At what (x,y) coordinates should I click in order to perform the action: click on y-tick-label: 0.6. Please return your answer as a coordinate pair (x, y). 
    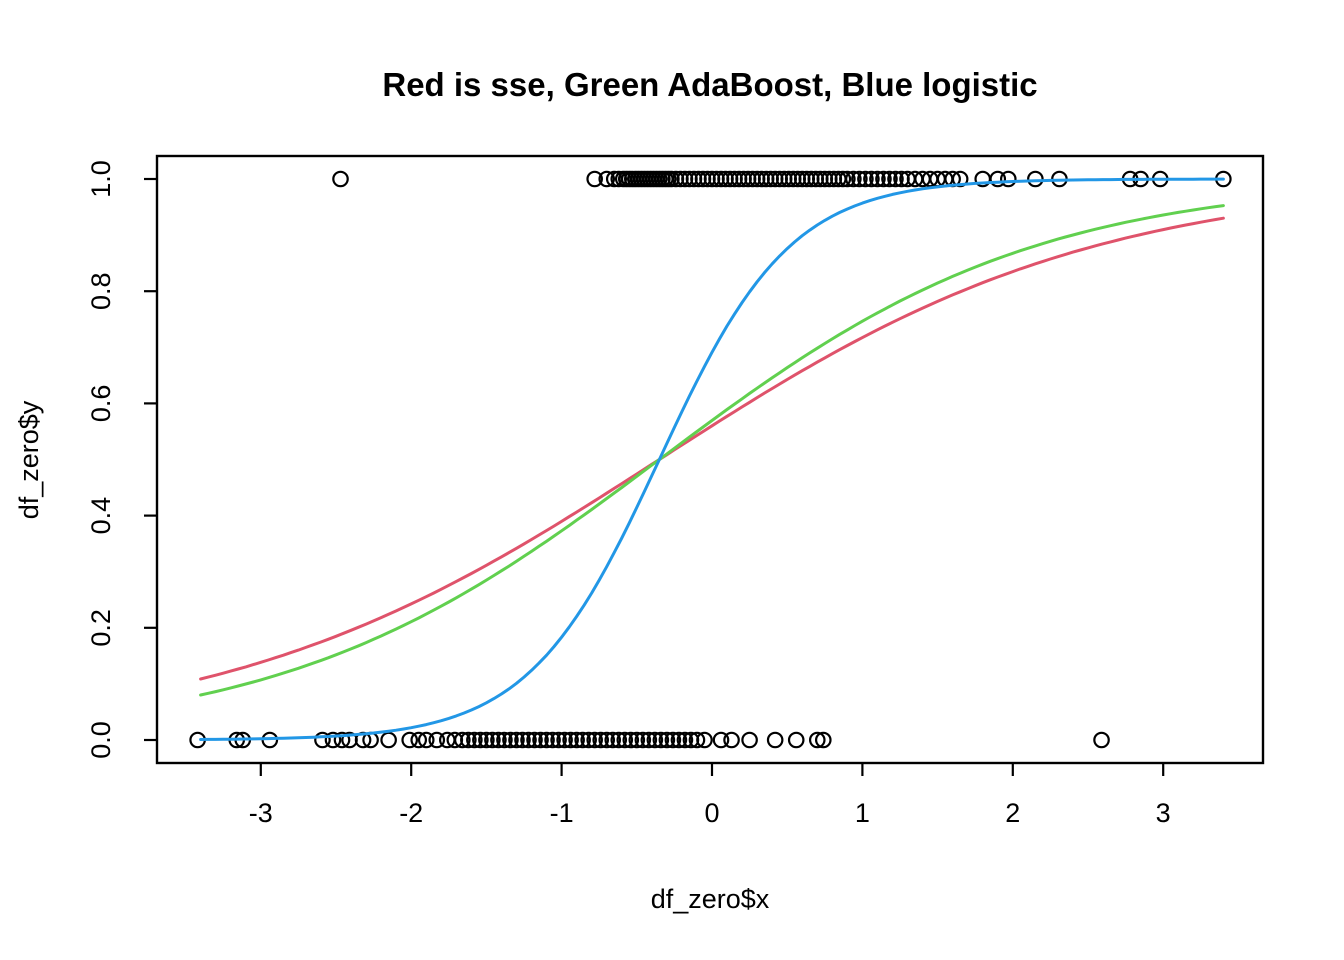
    Looking at the image, I should click on (101, 404).